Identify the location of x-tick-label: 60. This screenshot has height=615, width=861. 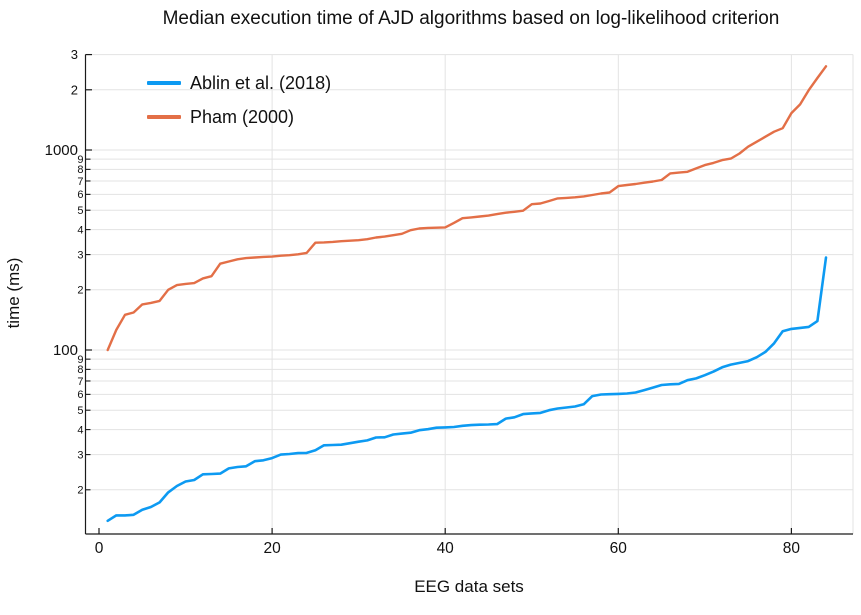
(619, 548).